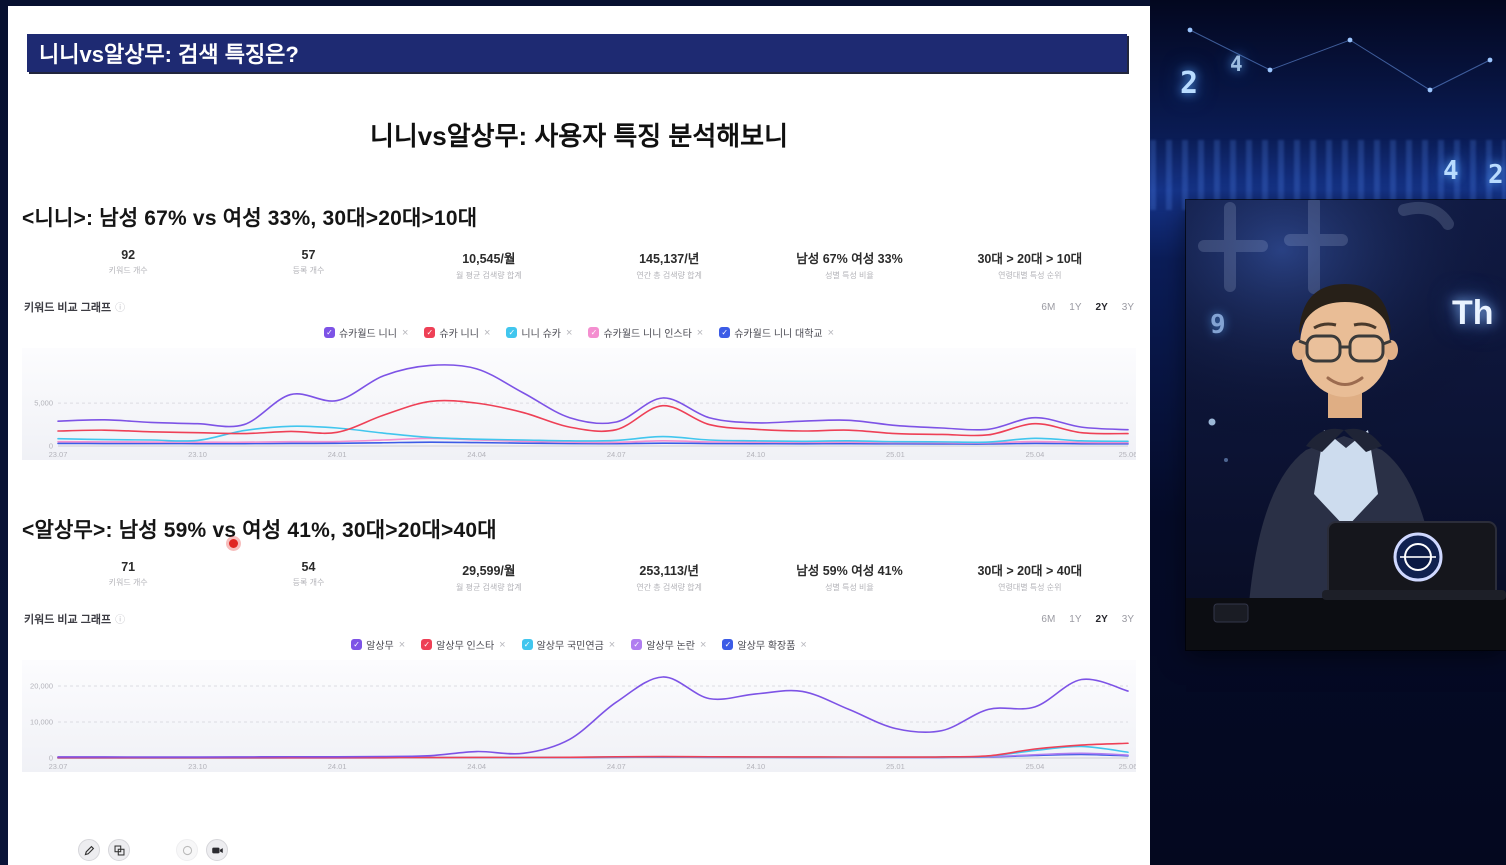  Describe the element at coordinates (577, 53) in the screenshot. I see `slide-title-bar: 니니vs알상무: 검색 특징은?` at that location.